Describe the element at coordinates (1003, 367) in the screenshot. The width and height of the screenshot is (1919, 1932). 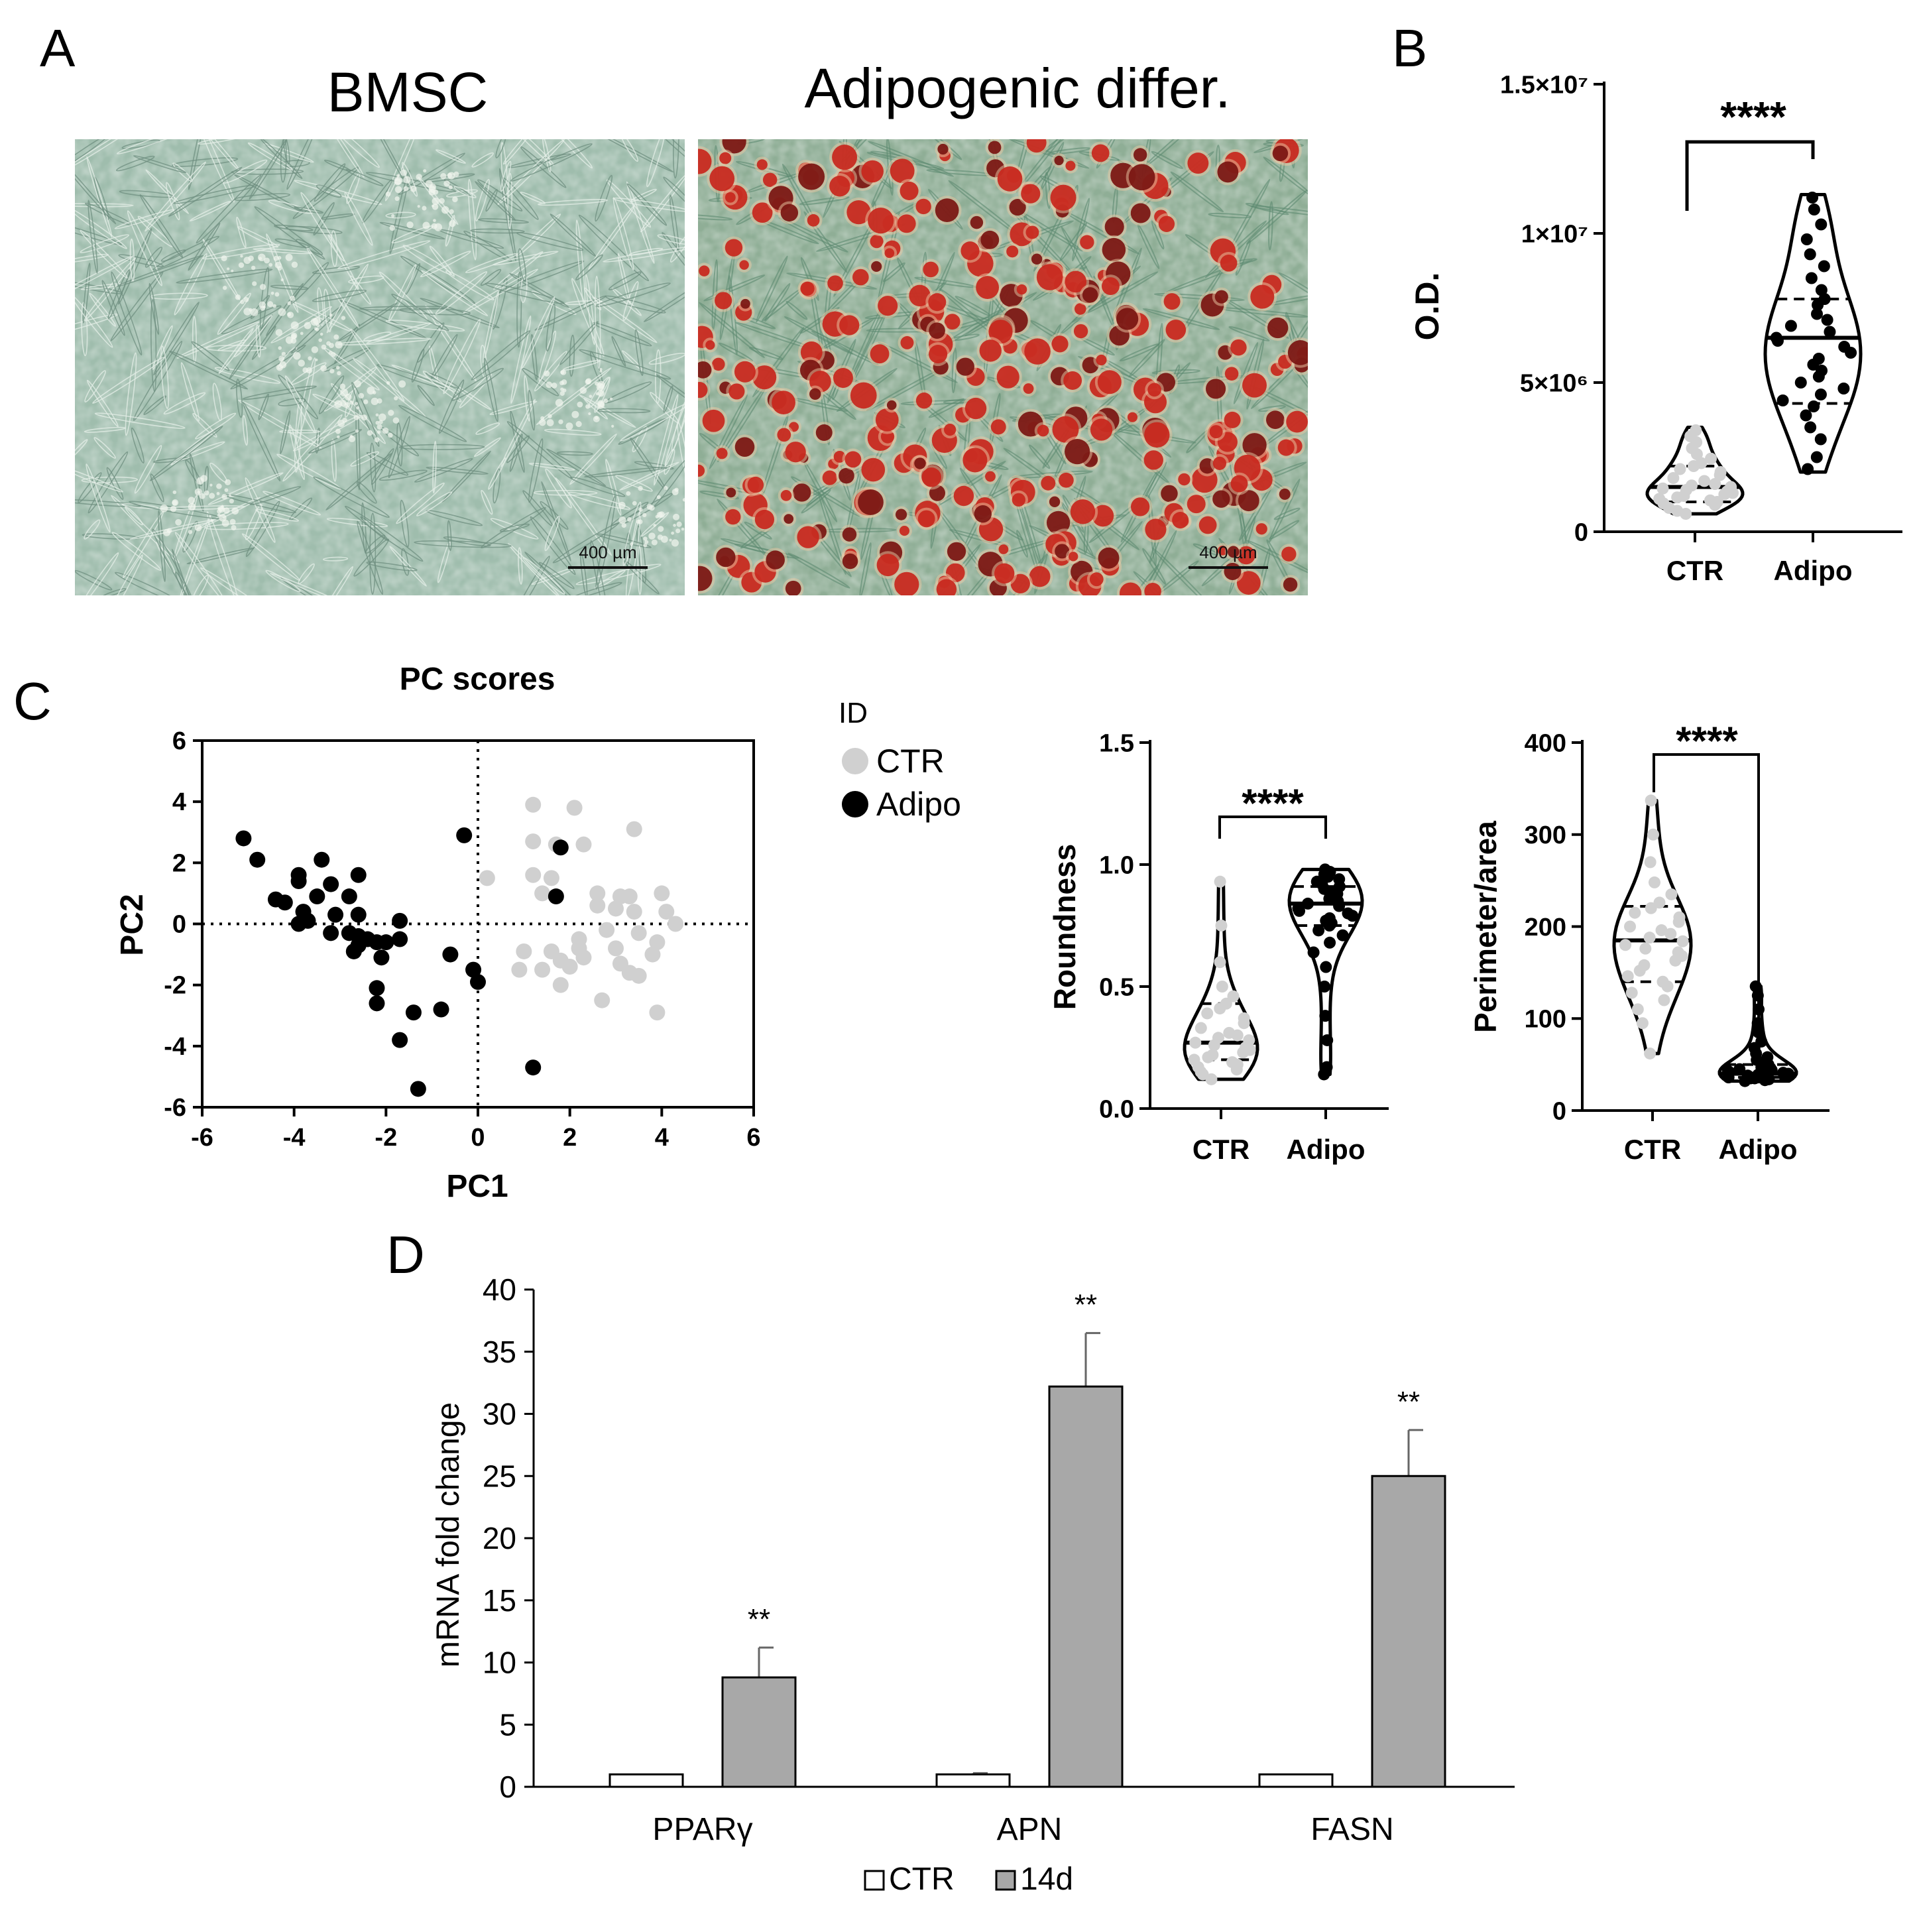
I see `adipogenic-micrograph` at that location.